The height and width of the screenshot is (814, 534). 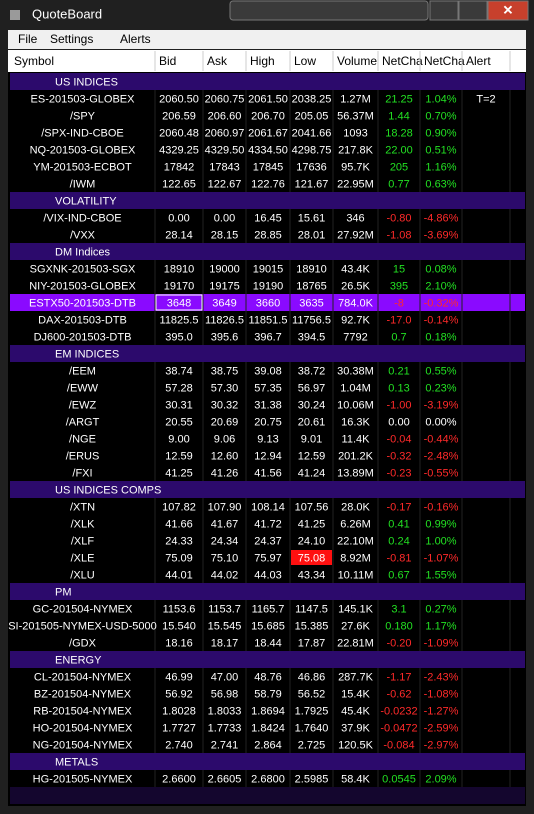 I want to click on column-header: Ask, so click(x=217, y=61).